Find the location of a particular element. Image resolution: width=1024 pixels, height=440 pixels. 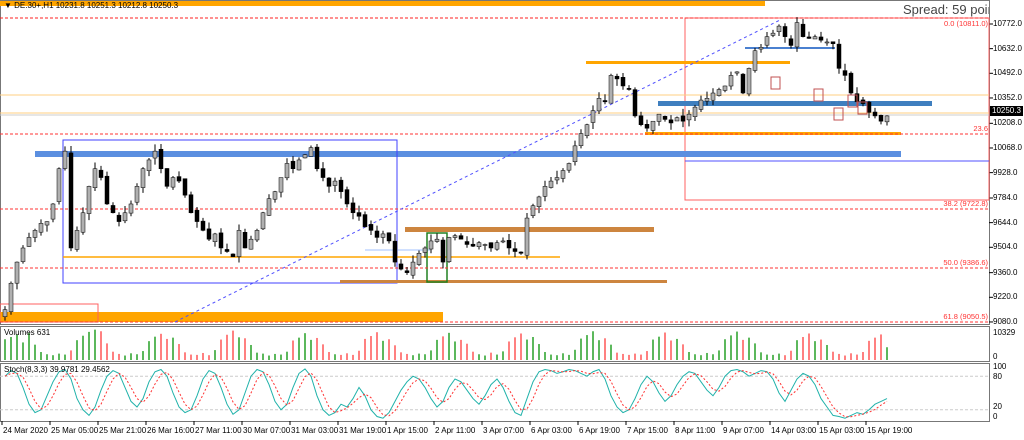

stoch-panel-frame is located at coordinates (495, 392).